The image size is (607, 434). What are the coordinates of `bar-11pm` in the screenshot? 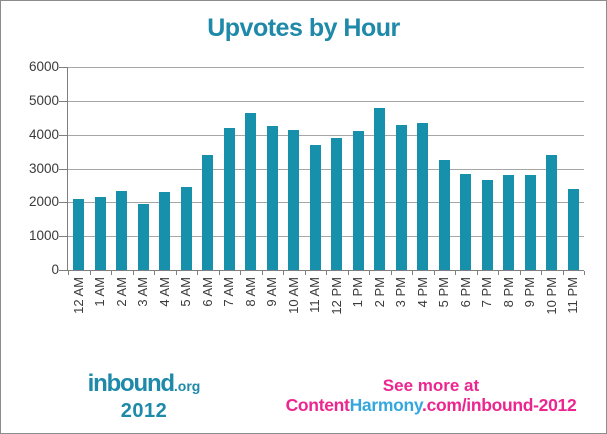 It's located at (573, 229).